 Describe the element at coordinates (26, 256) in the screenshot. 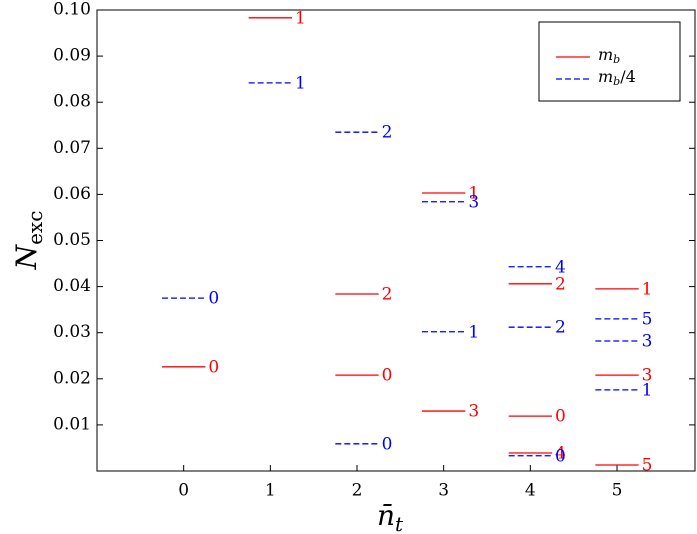

I see `y-label-base: N` at that location.